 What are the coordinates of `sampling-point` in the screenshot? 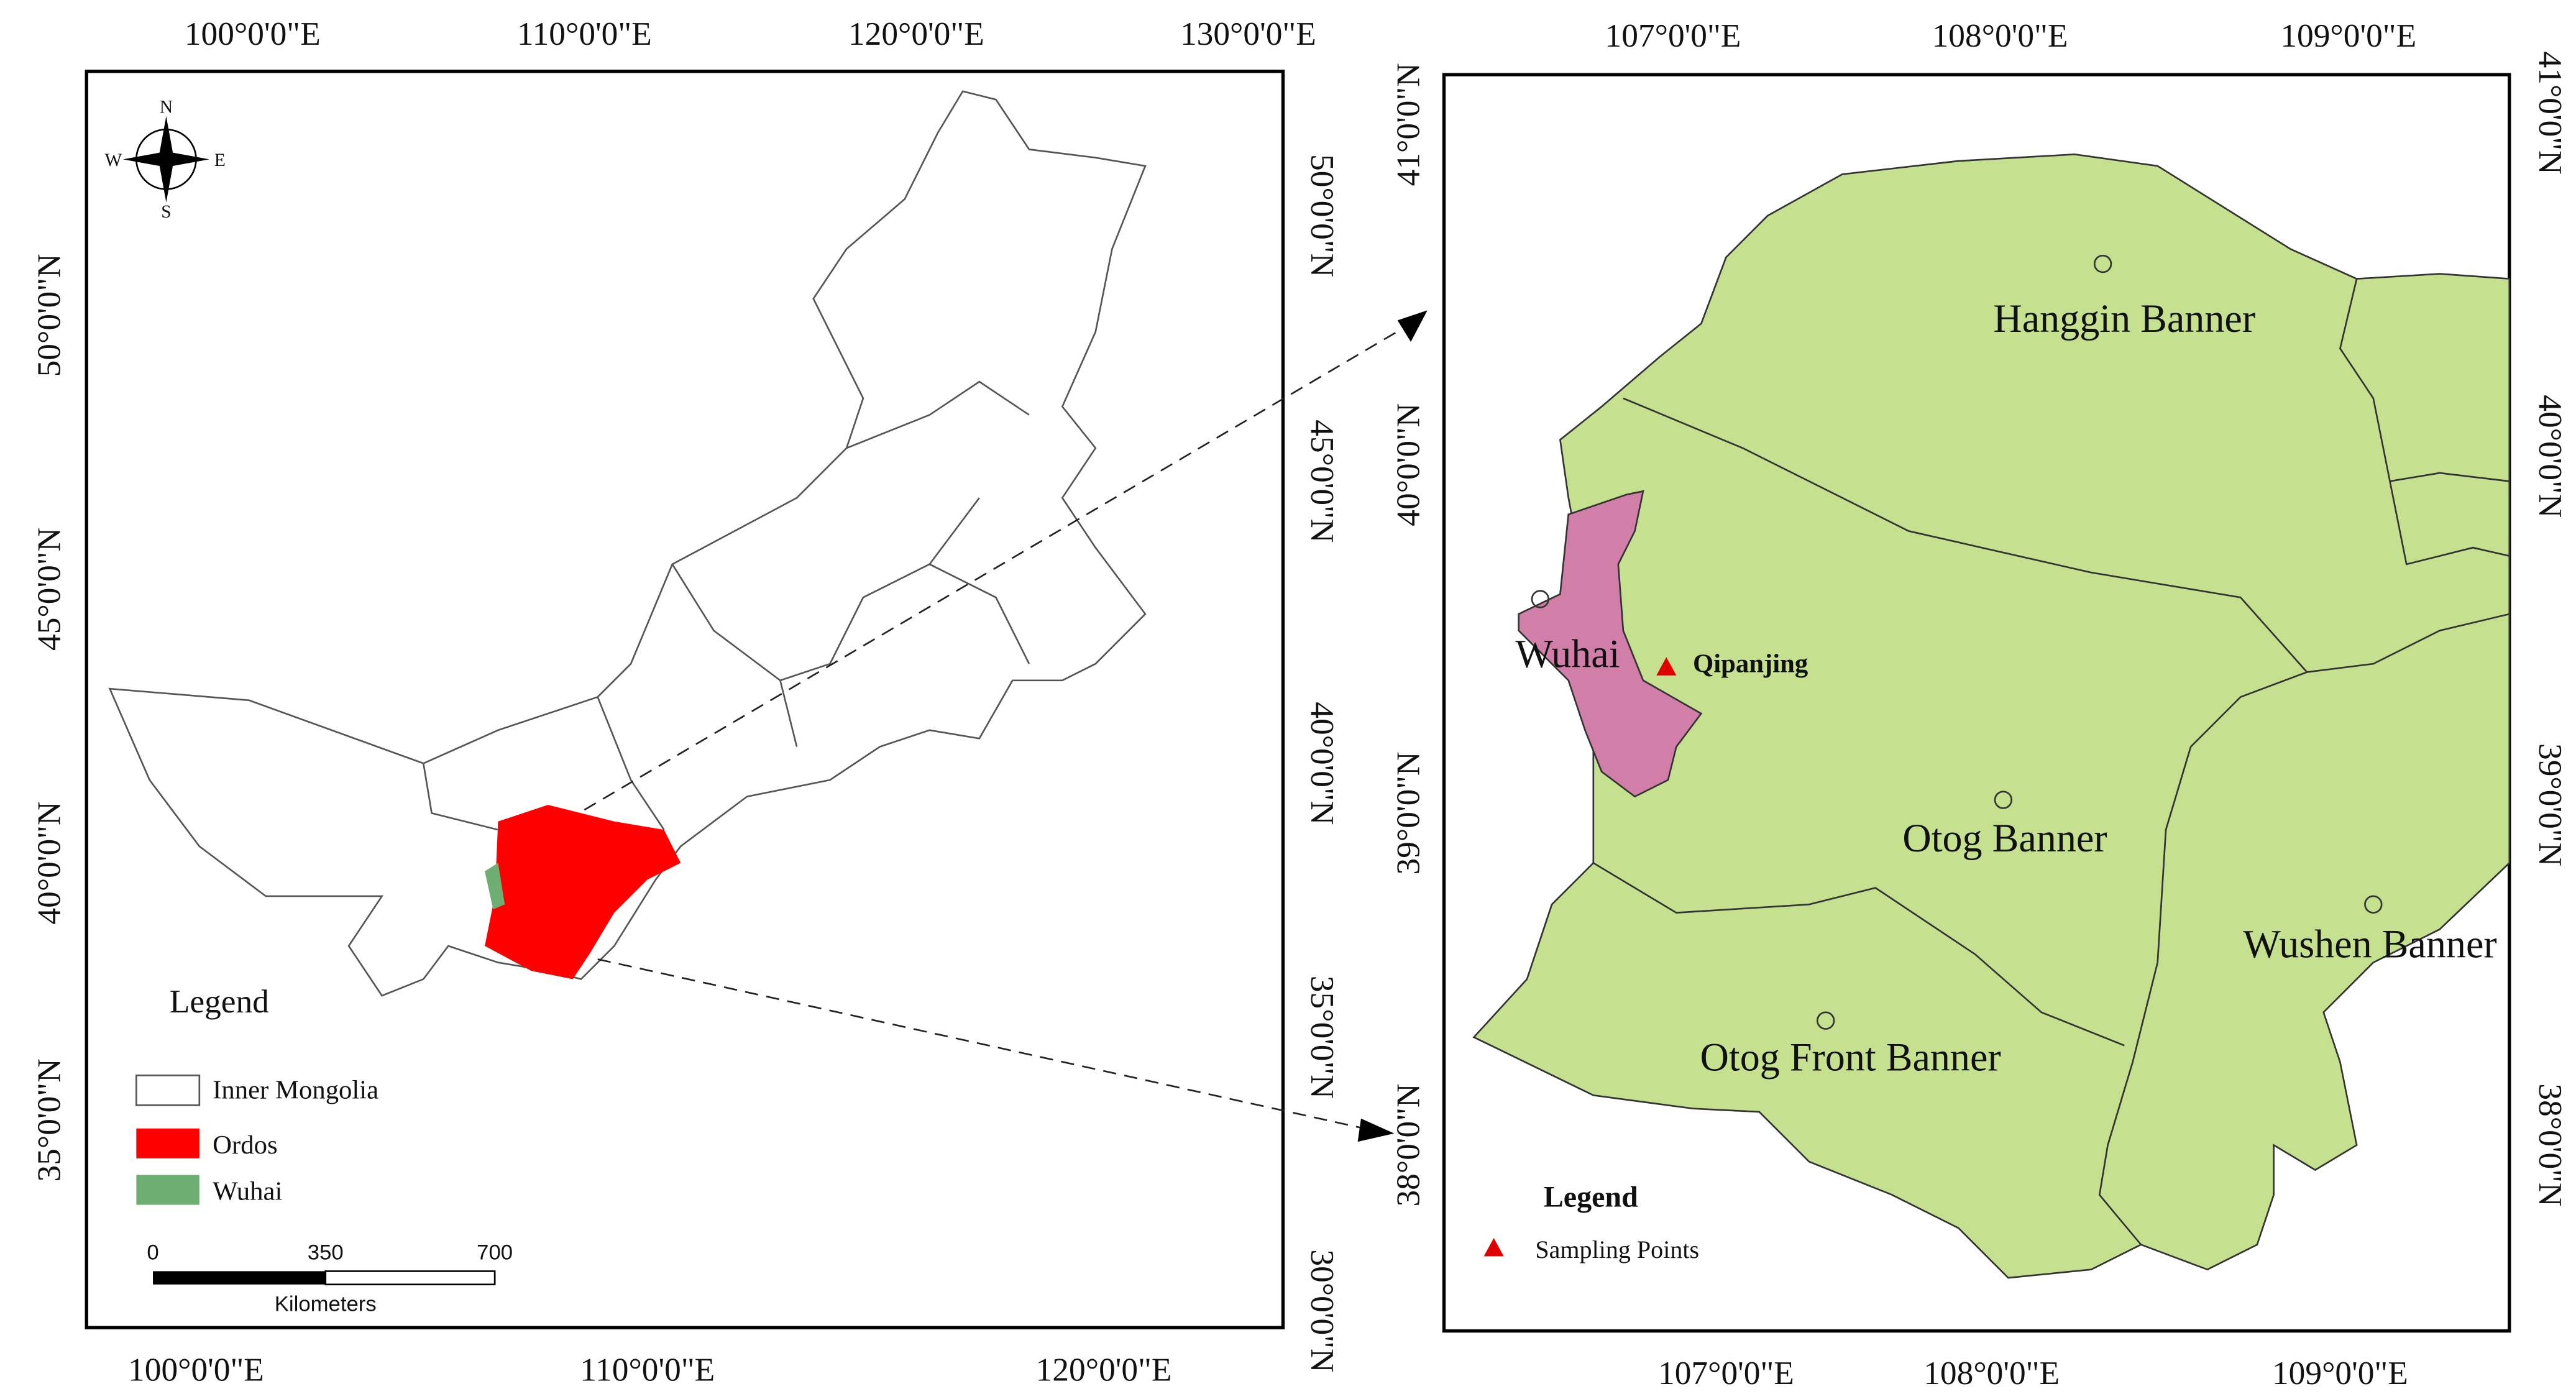 It's located at (1666, 666).